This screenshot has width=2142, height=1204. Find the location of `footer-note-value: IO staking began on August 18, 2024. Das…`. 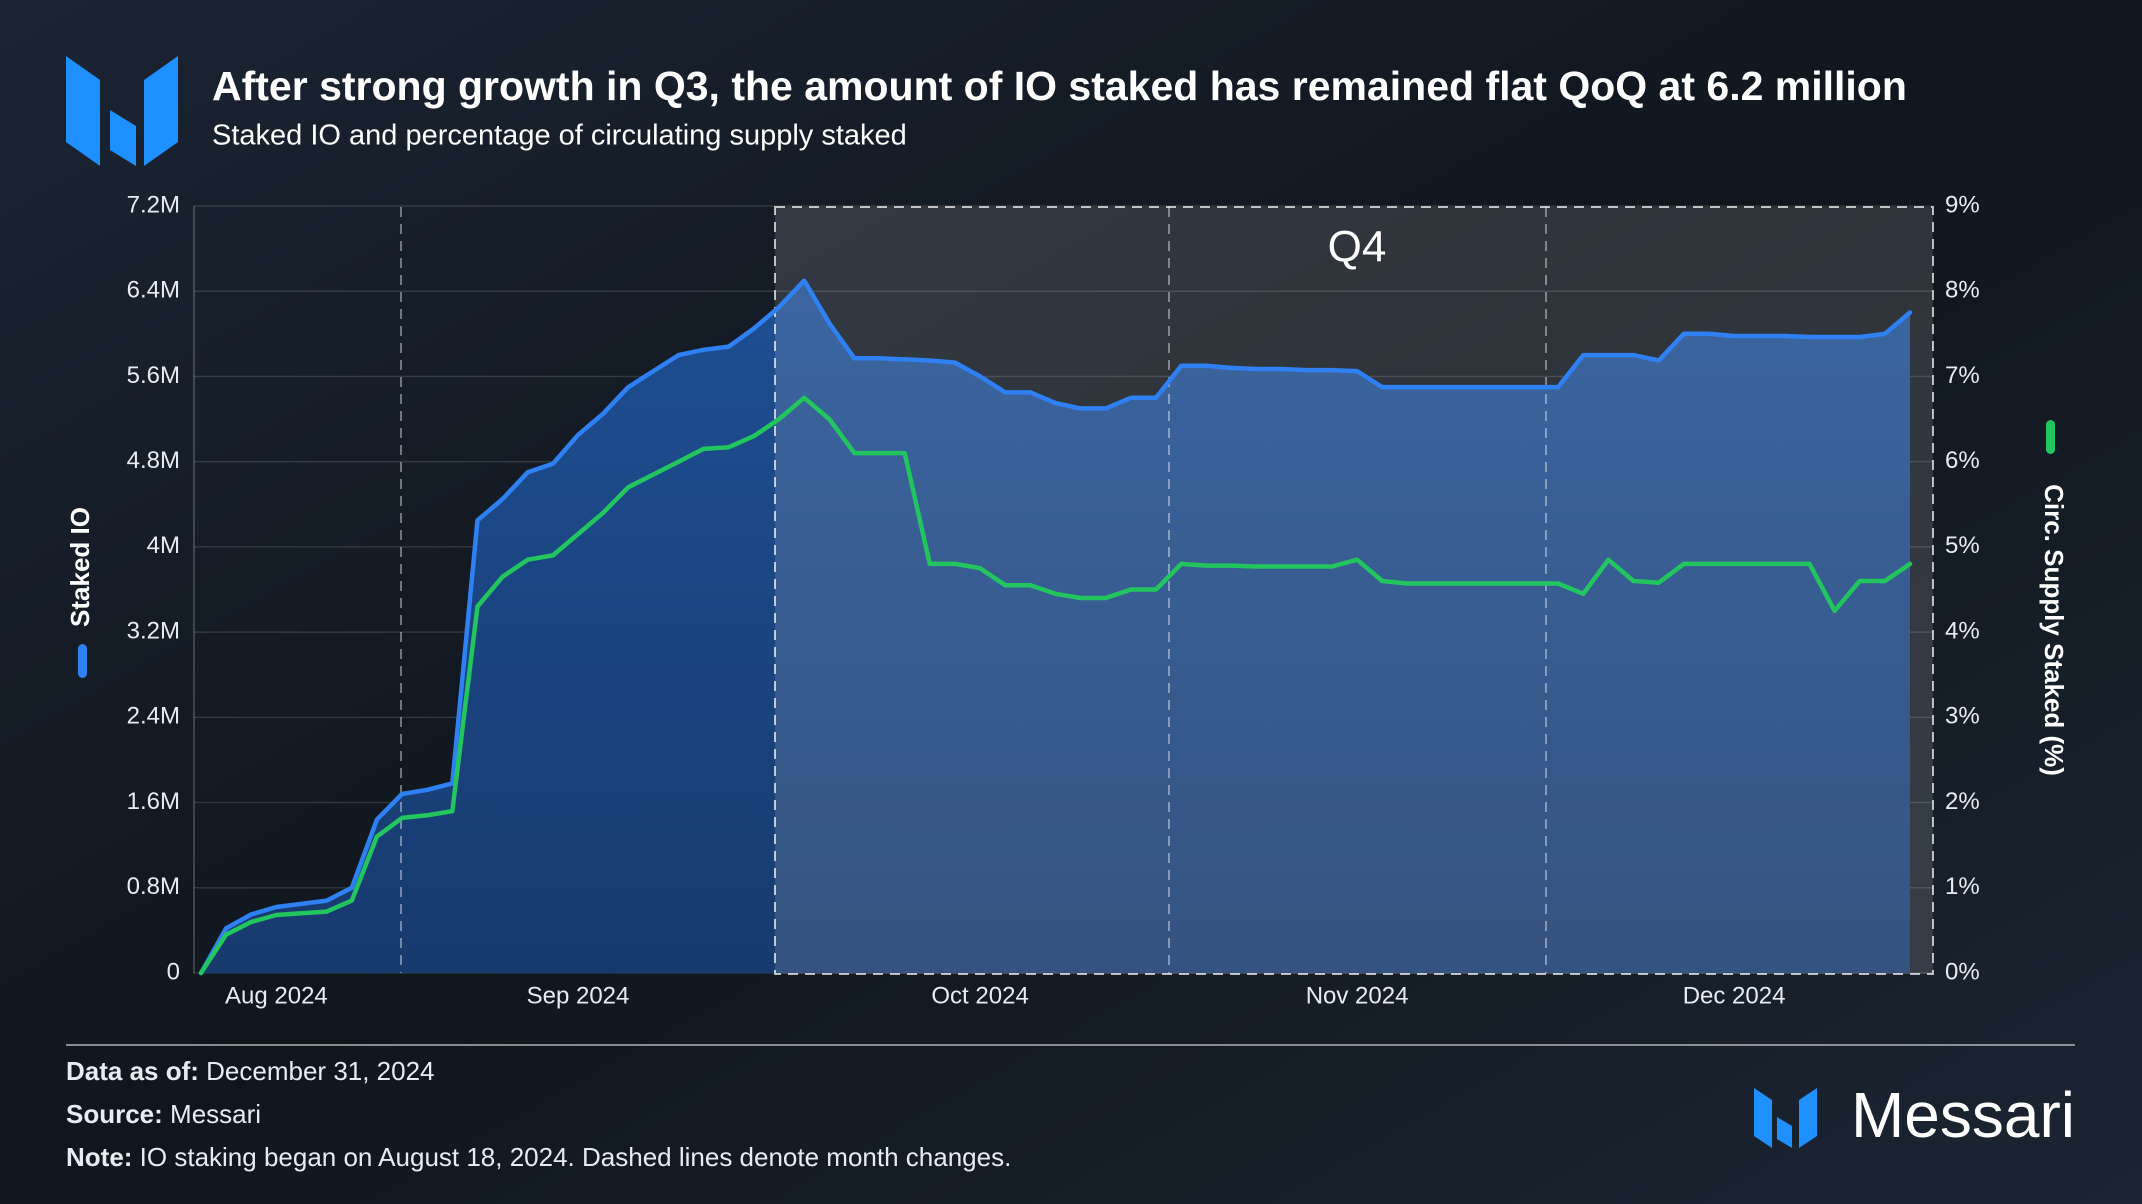

footer-note-value: IO staking began on August 18, 2024. Das… is located at coordinates (576, 1157).